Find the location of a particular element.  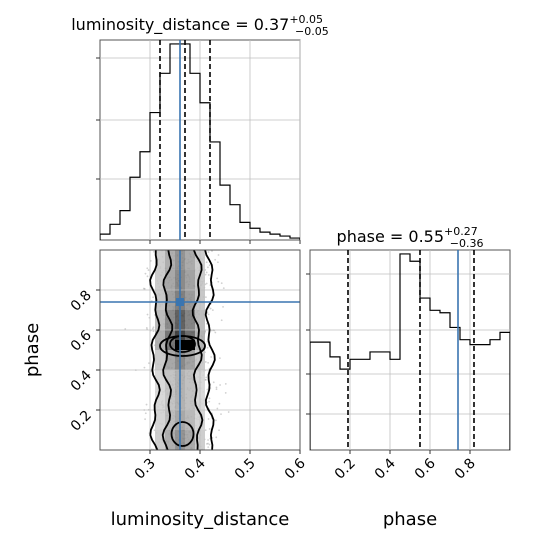

contour-core-inner is located at coordinates (182, 344).